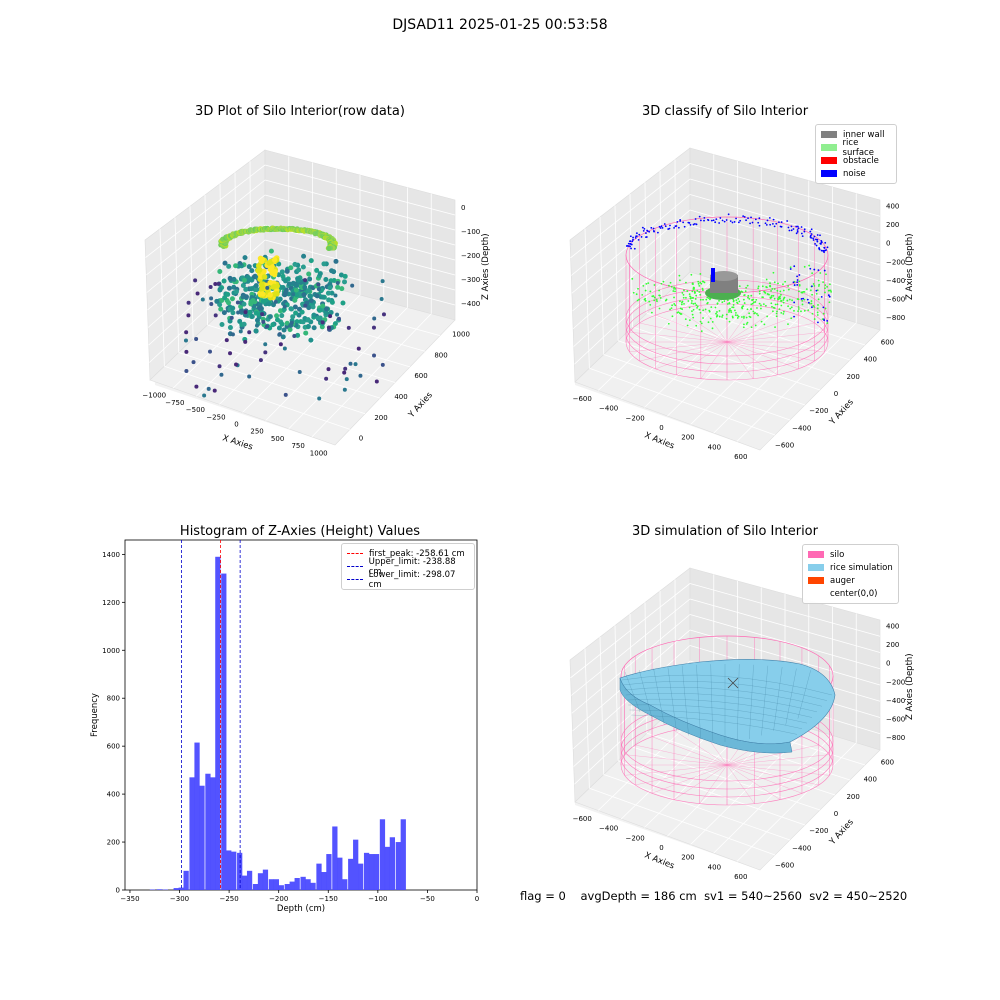 The image size is (1000, 1000). Describe the element at coordinates (417, 553) in the screenshot. I see `legend-label: first_peak: -258.61 cm` at that location.